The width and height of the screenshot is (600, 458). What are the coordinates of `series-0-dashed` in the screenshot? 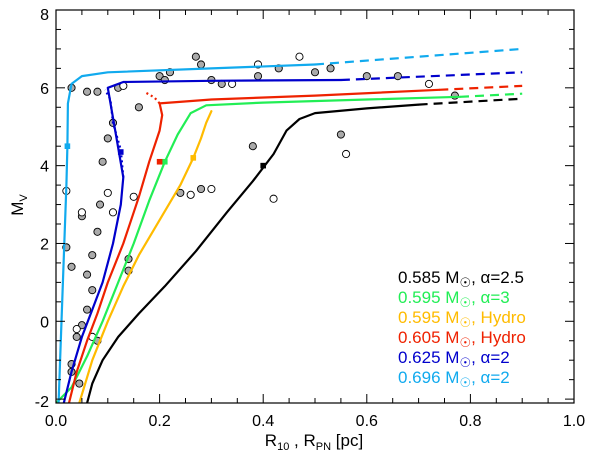 It's located at (470, 101).